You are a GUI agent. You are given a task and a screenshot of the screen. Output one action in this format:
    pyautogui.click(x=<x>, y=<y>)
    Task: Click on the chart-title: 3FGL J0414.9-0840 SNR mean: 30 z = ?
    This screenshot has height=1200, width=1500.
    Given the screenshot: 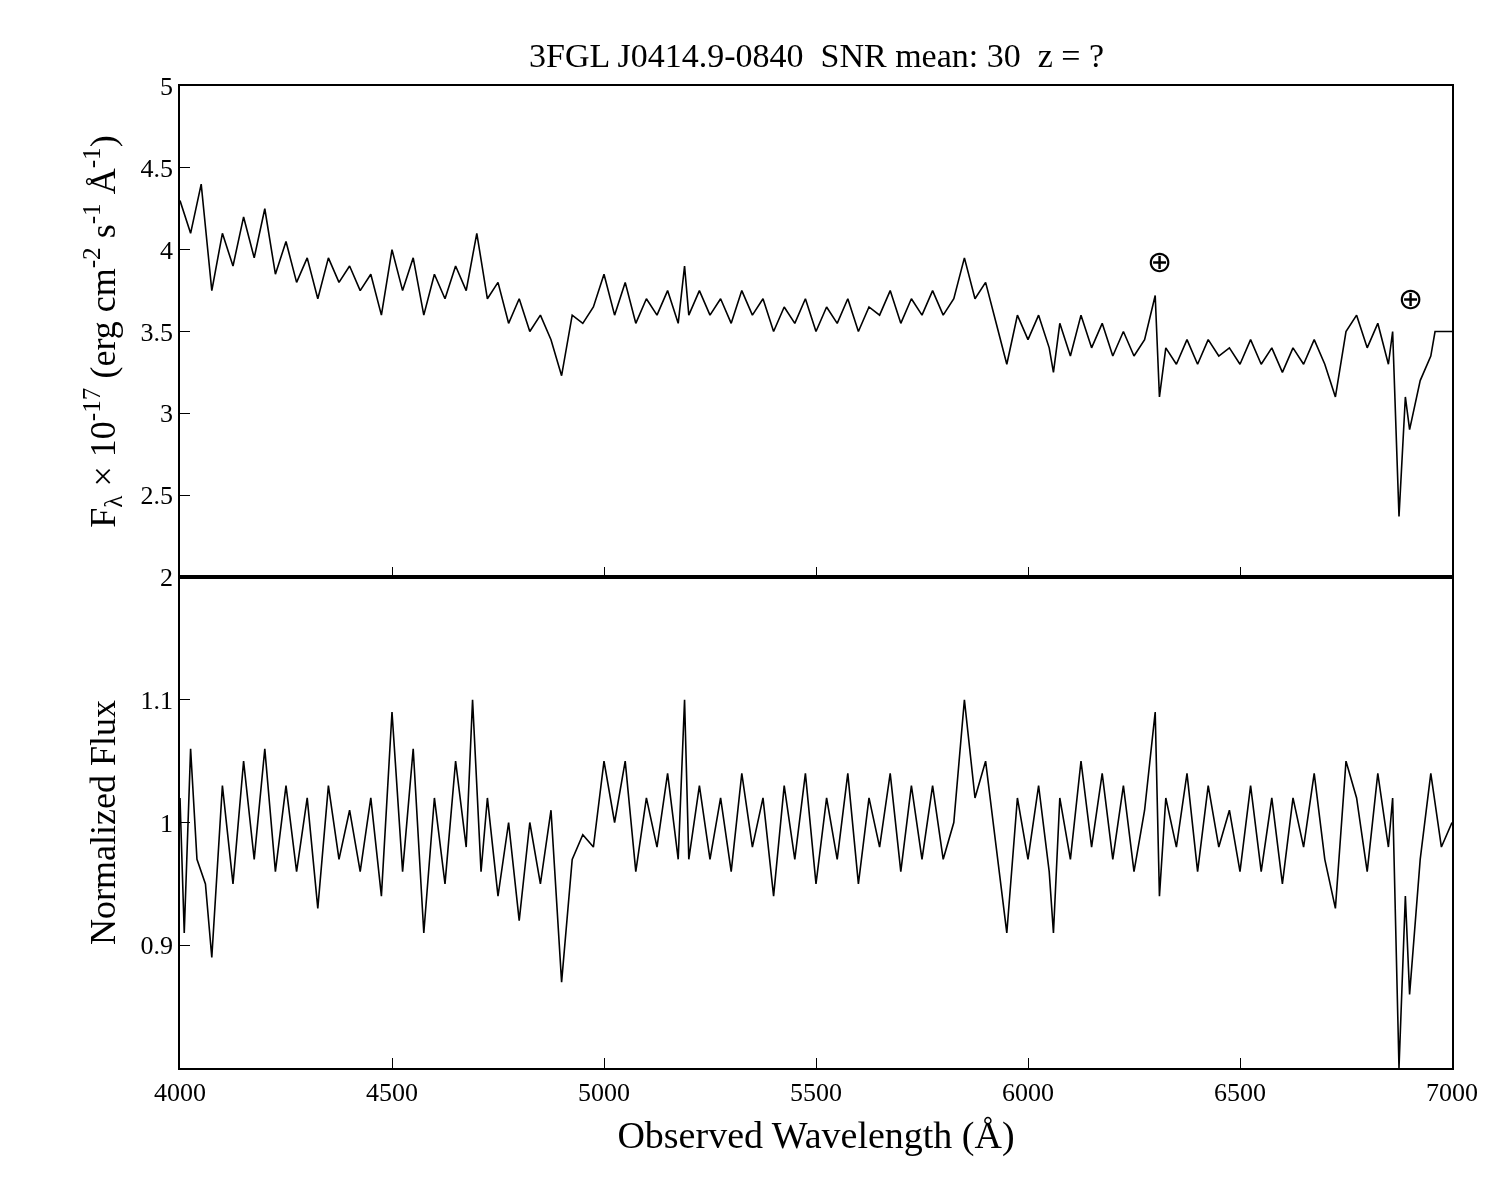 What is the action you would take?
    pyautogui.click(x=817, y=55)
    